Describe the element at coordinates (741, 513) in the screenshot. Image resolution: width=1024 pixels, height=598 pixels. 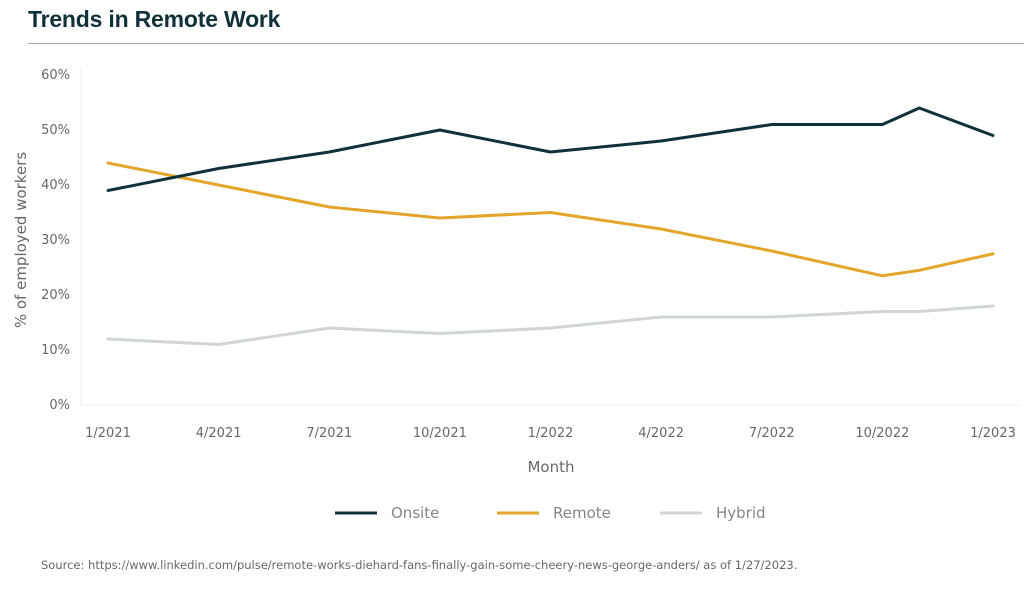
I see `legend-label-hybrid: Hybrid` at that location.